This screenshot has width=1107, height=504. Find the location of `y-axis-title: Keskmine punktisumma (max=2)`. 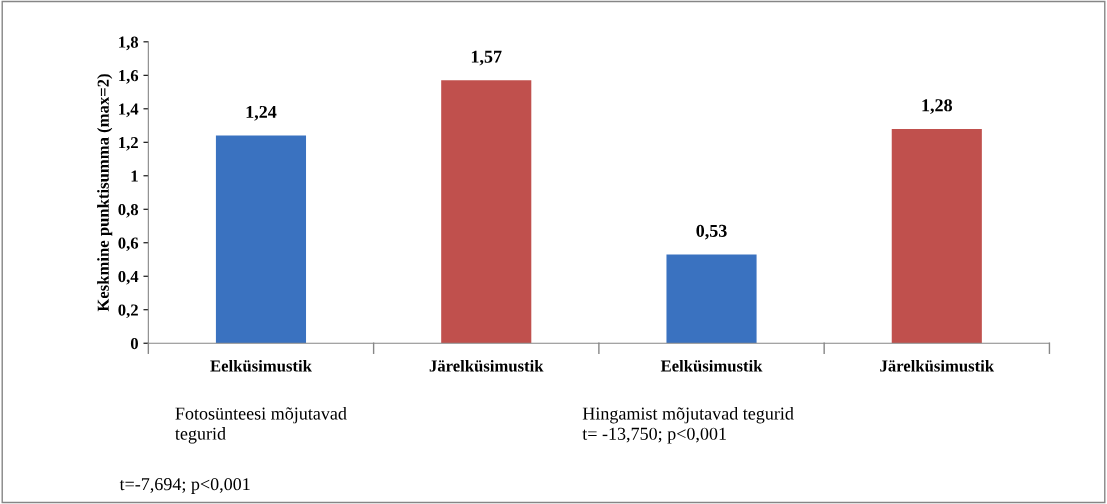

y-axis-title: Keskmine punktisumma (max=2) is located at coordinates (105, 193).